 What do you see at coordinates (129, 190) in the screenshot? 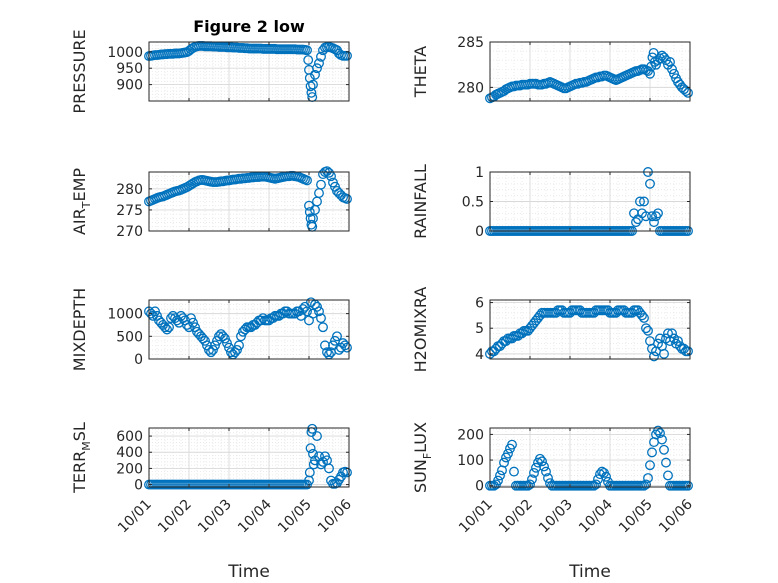
I see `y-tick-label: 280` at bounding box center [129, 190].